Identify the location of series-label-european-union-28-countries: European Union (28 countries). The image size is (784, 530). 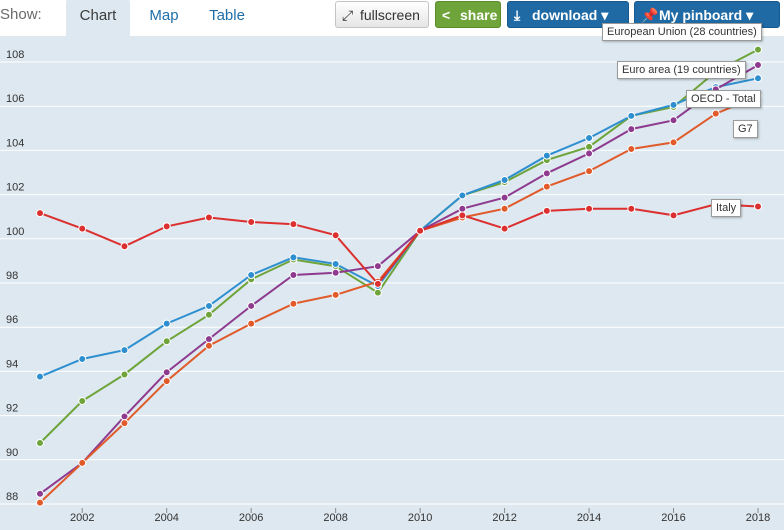
(682, 32).